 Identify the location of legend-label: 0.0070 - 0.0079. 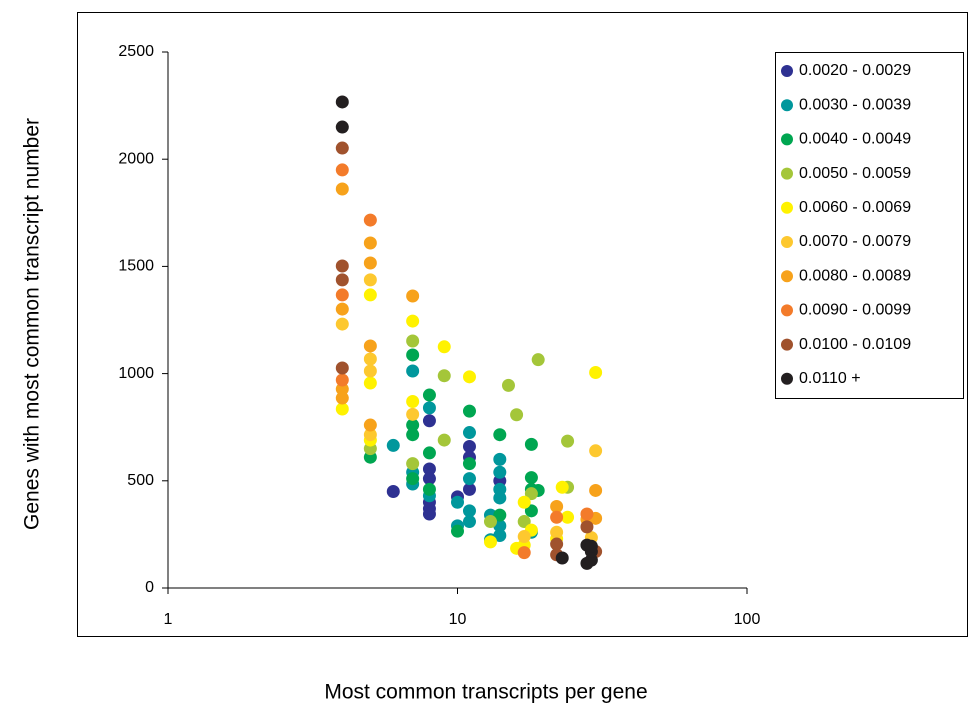
(855, 241).